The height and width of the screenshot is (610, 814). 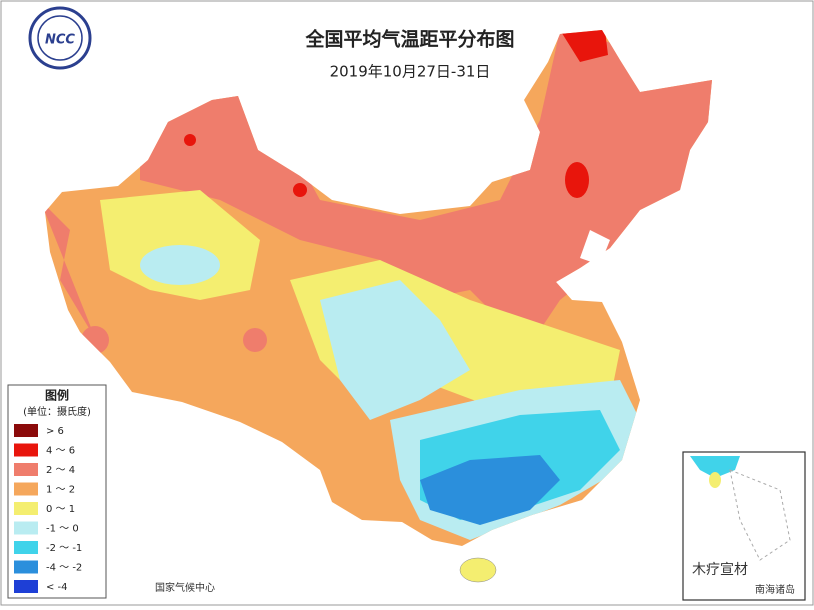 I want to click on hainan-island, so click(x=478, y=570).